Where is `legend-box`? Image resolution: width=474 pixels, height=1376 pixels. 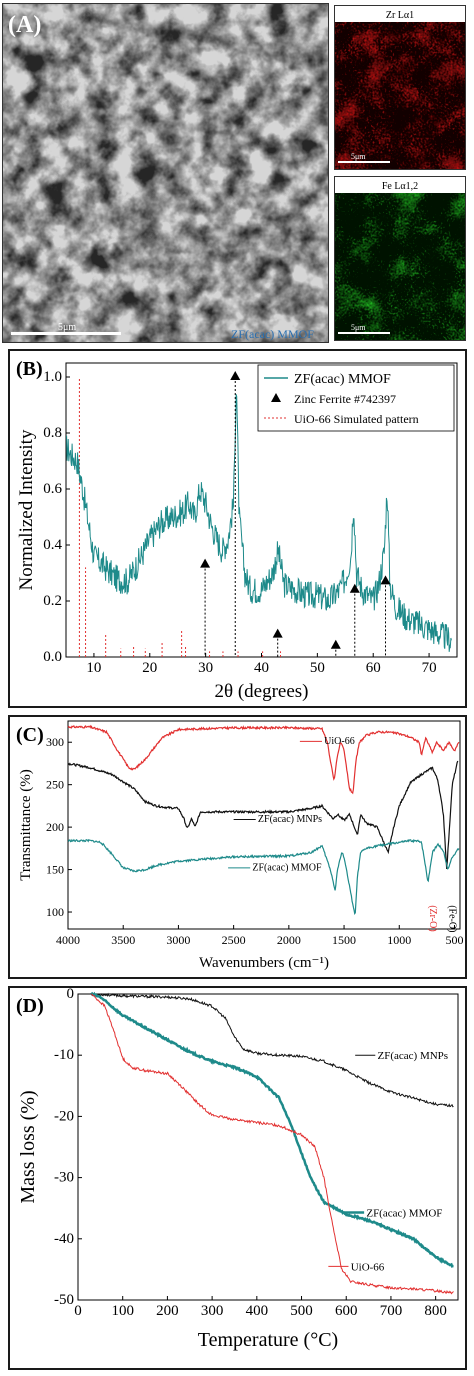
legend-box is located at coordinates (356, 398).